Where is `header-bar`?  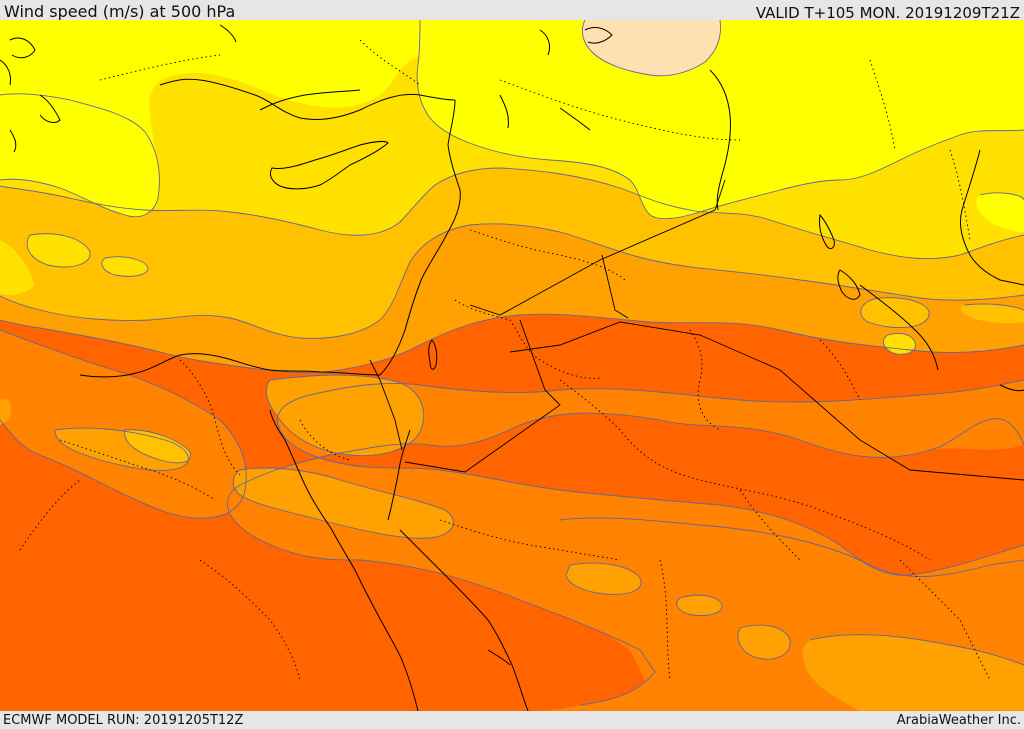 header-bar is located at coordinates (512, 10).